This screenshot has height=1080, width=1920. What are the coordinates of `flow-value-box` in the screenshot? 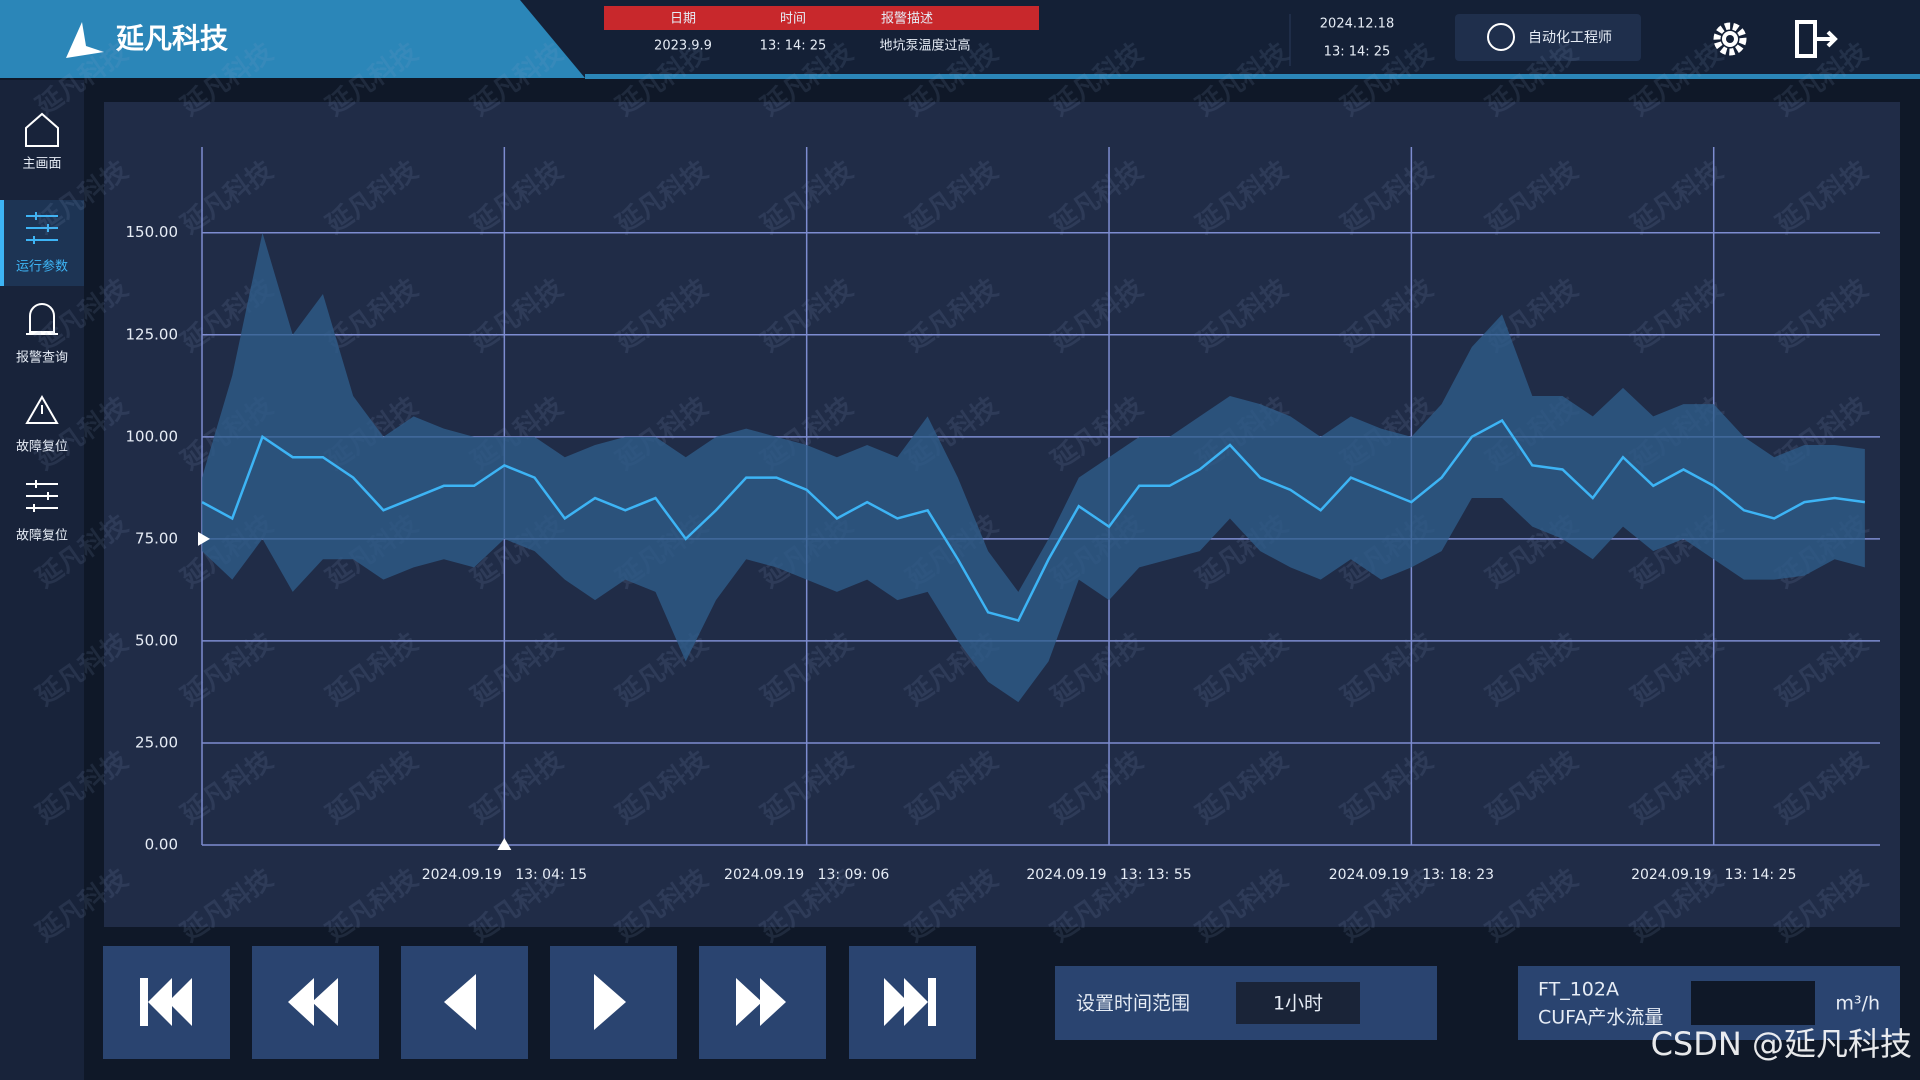 It's located at (1753, 1003).